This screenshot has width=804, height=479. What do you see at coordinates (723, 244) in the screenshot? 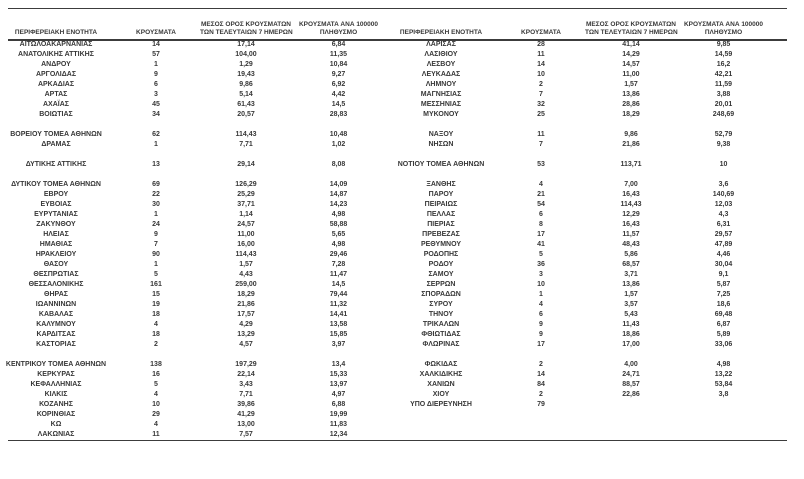
I see `value-cell: 47,89` at bounding box center [723, 244].